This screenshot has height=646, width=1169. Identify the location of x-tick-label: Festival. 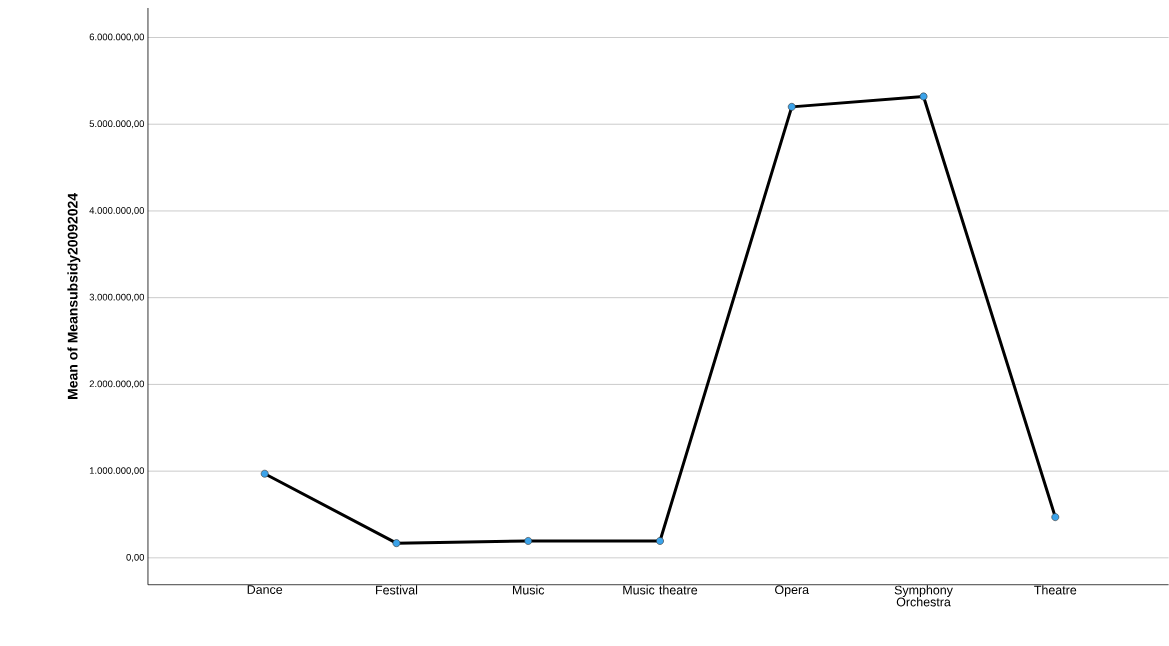
(397, 590).